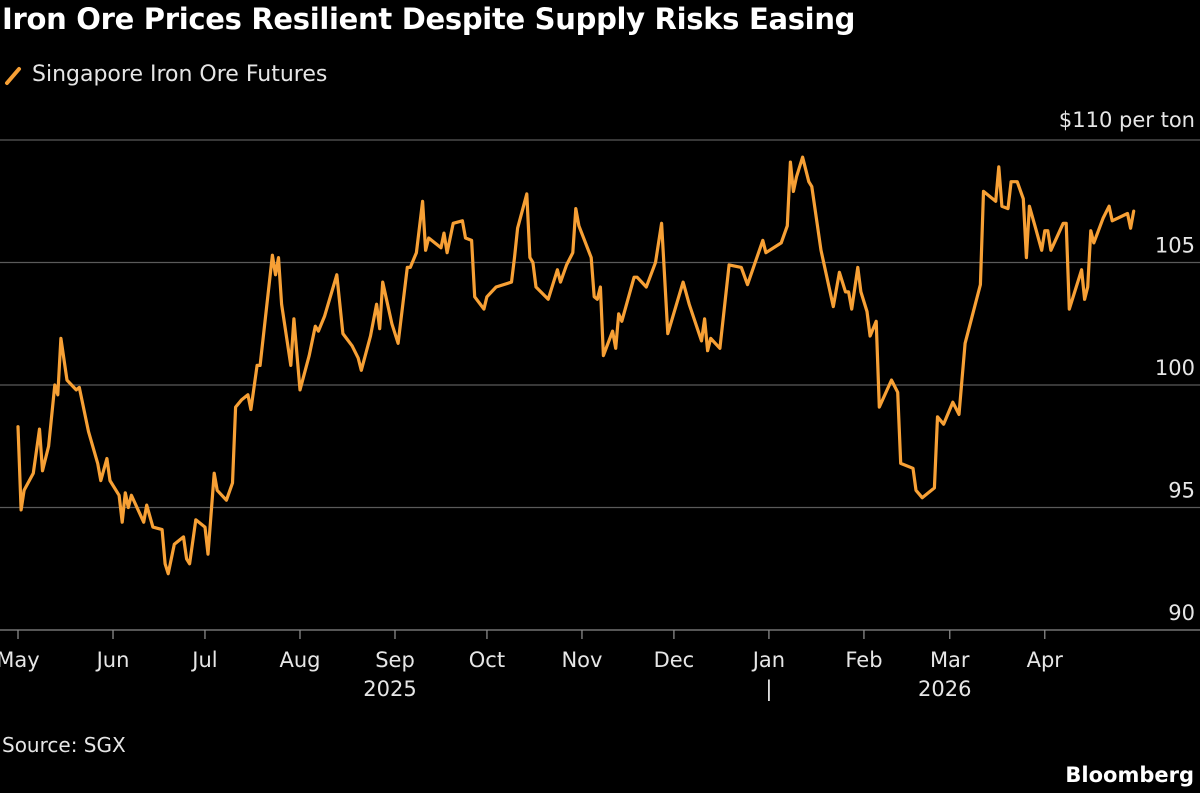 The image size is (1200, 793). Describe the element at coordinates (863, 660) in the screenshot. I see `x-tick-label: Feb` at that location.